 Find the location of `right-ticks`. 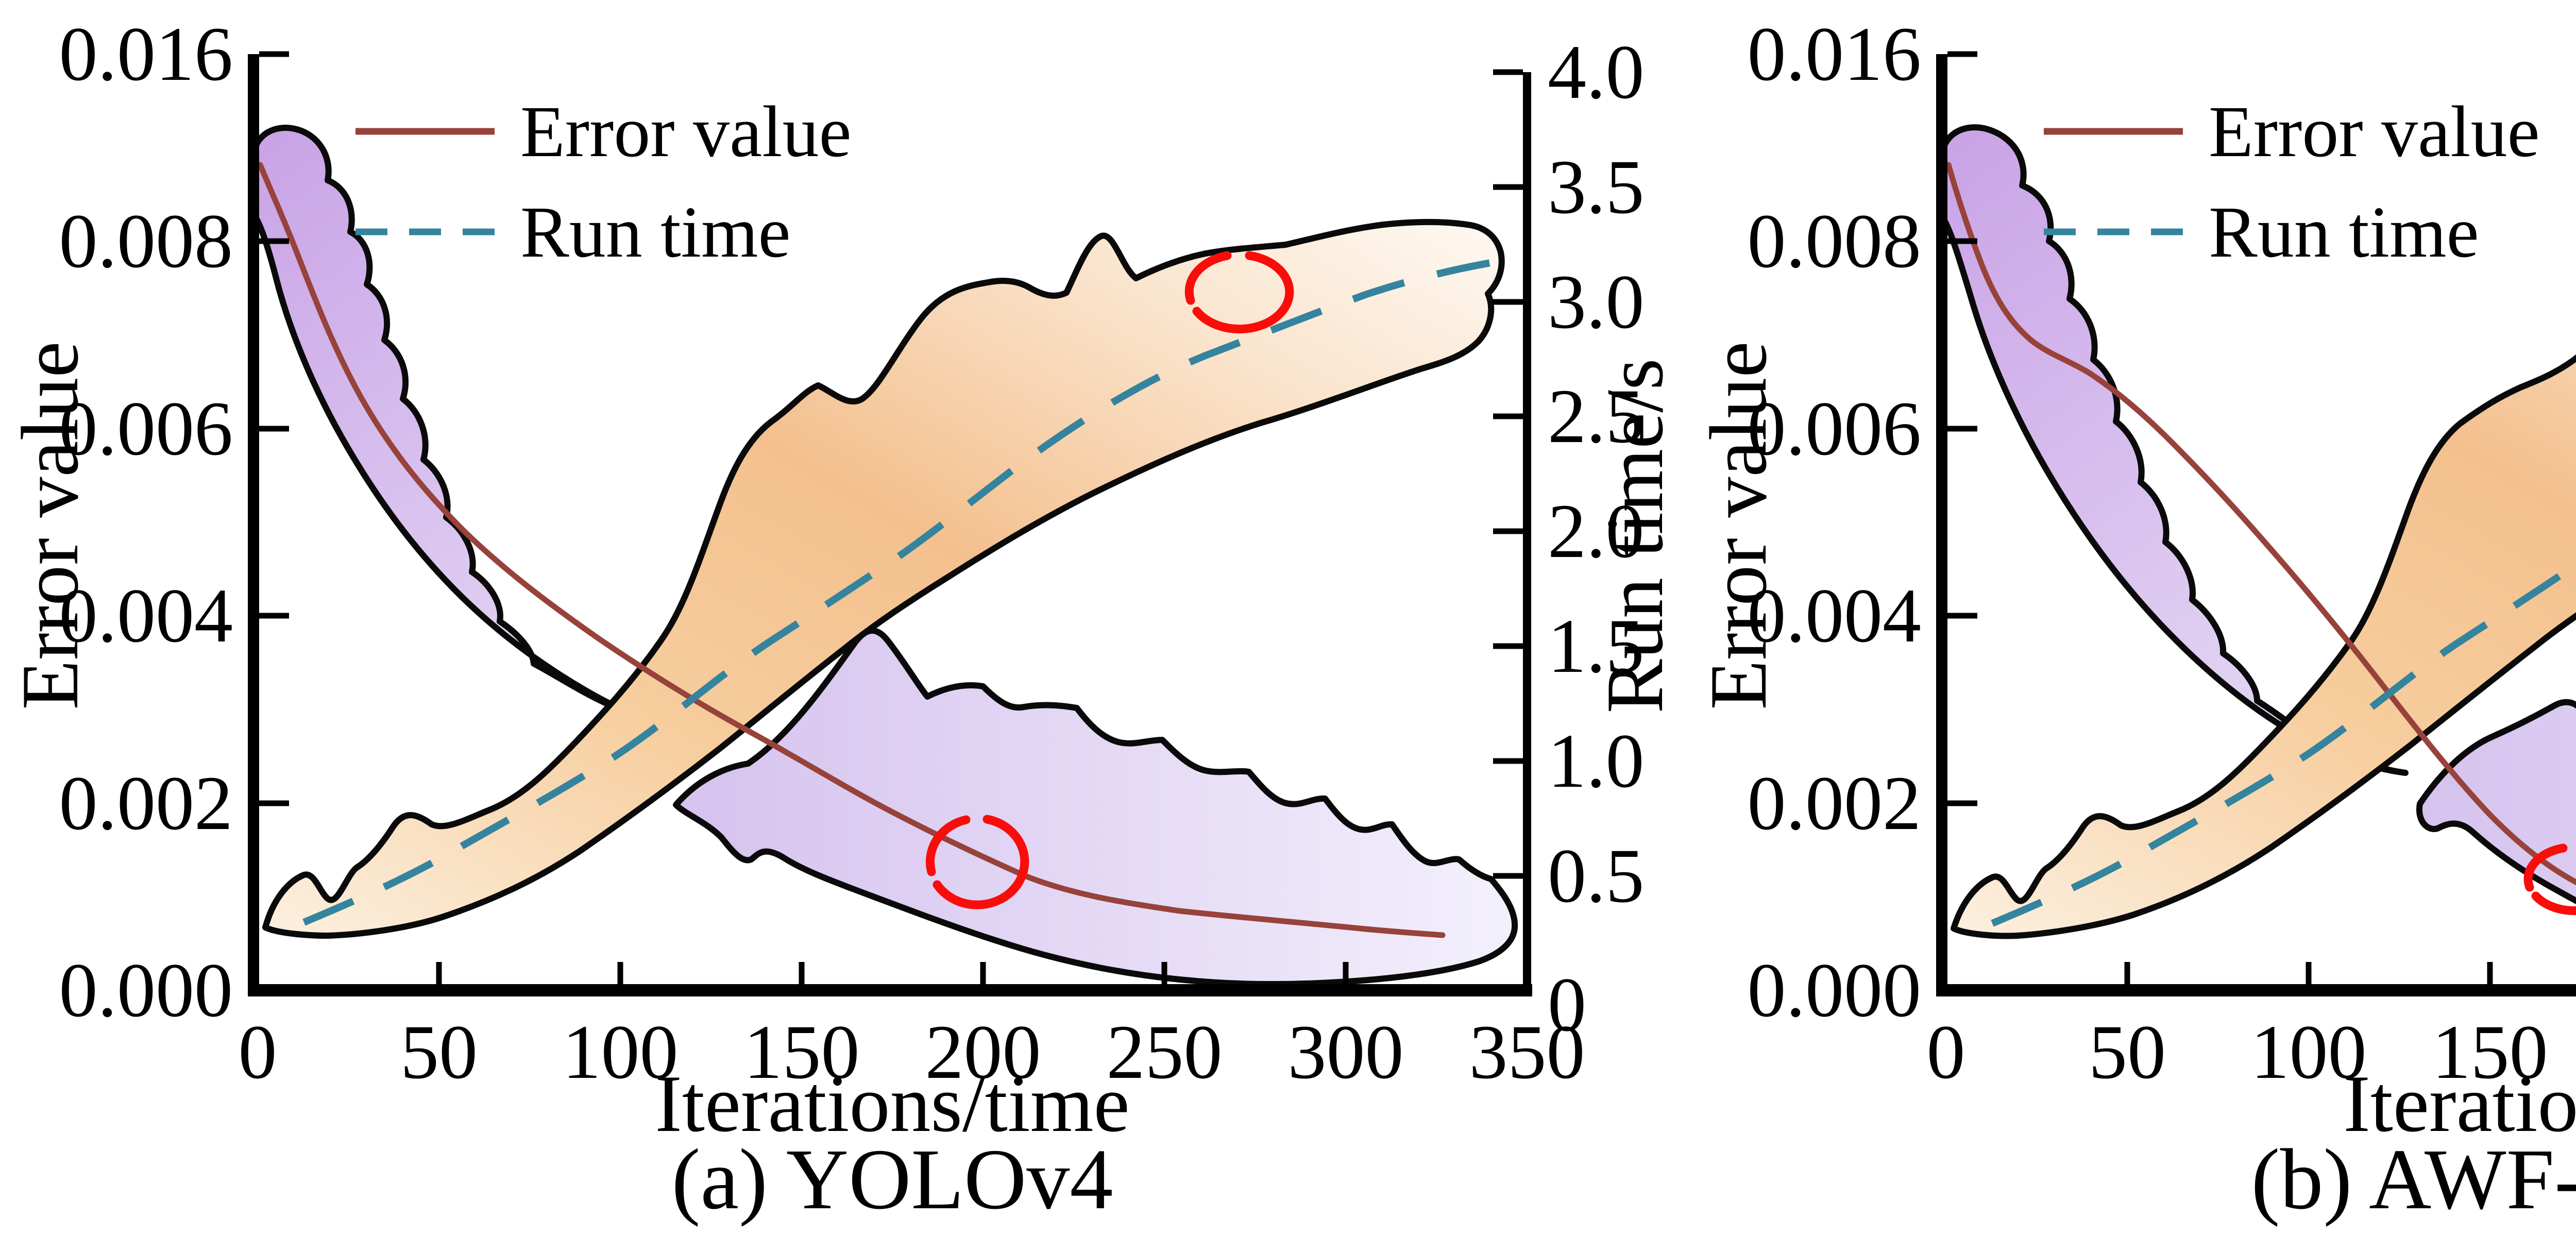

right-ticks is located at coordinates (1508, 474).